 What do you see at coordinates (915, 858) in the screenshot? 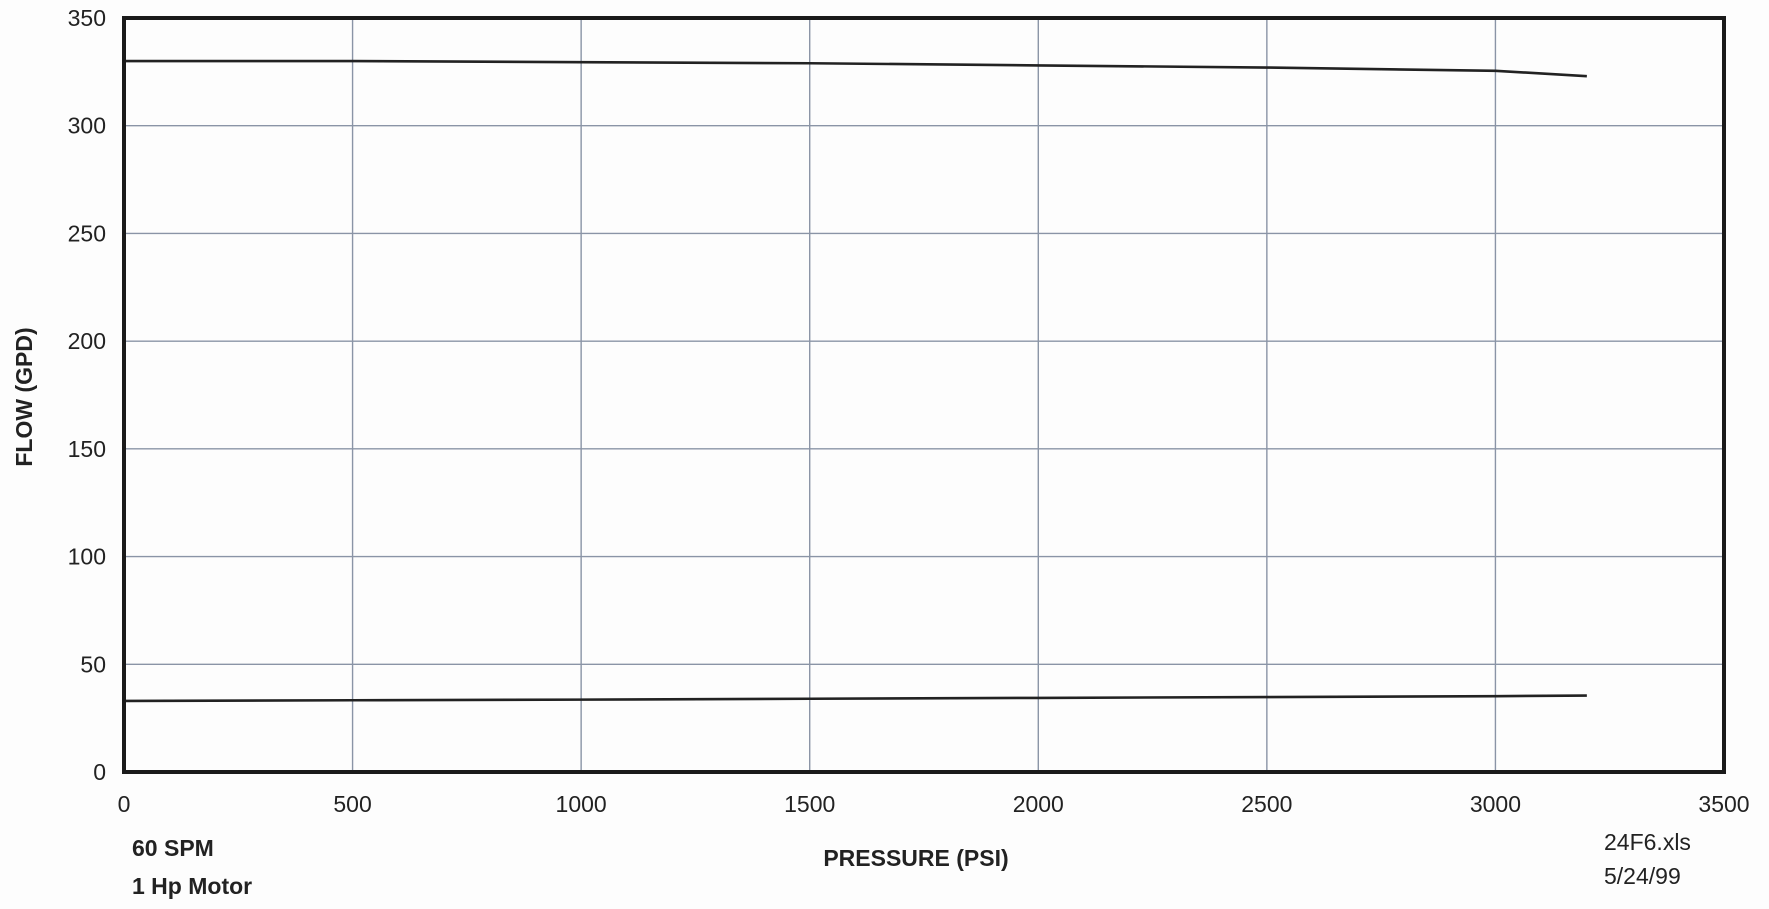
I see `x-axis-title: PRESSURE (PSI)` at bounding box center [915, 858].